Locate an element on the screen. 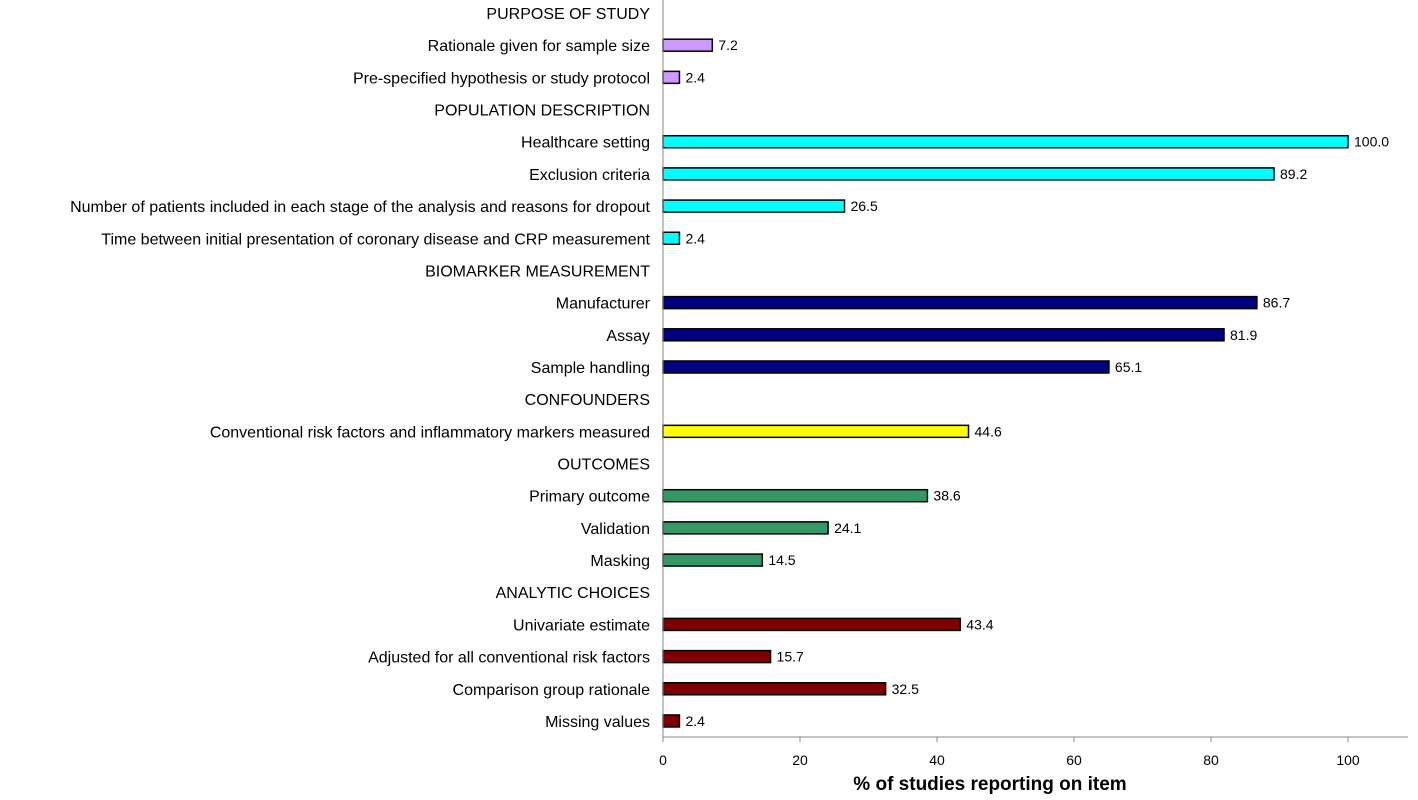 This screenshot has width=1418, height=800. category-label: Manufacturer is located at coordinates (603, 304).